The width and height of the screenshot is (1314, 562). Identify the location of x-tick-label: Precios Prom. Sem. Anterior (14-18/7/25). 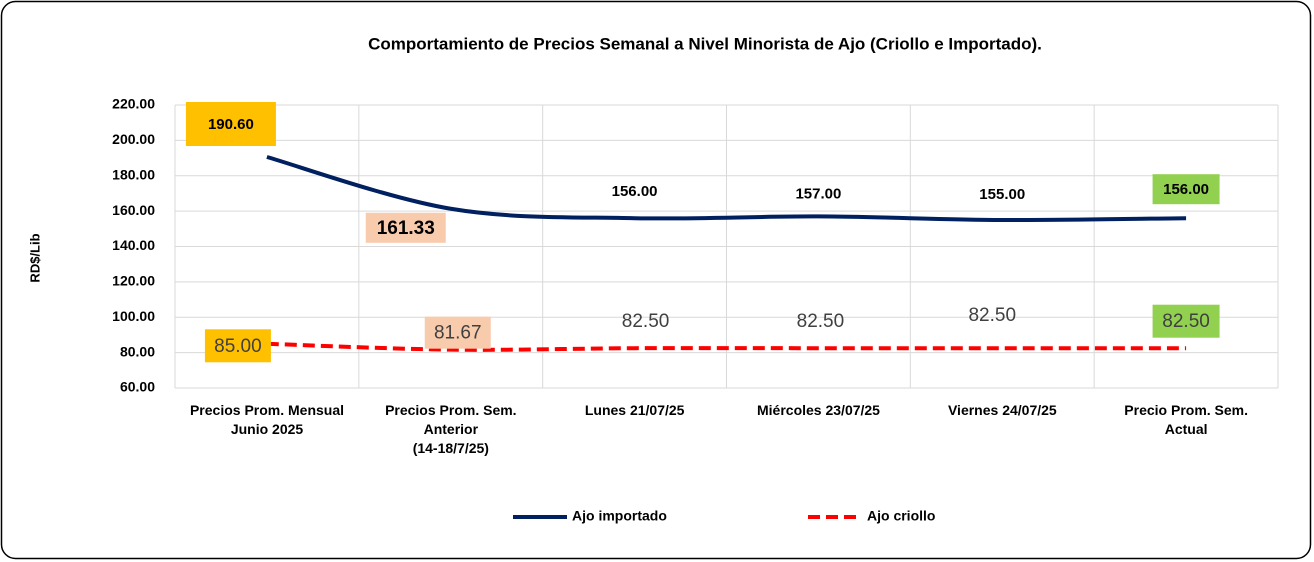
(451, 429).